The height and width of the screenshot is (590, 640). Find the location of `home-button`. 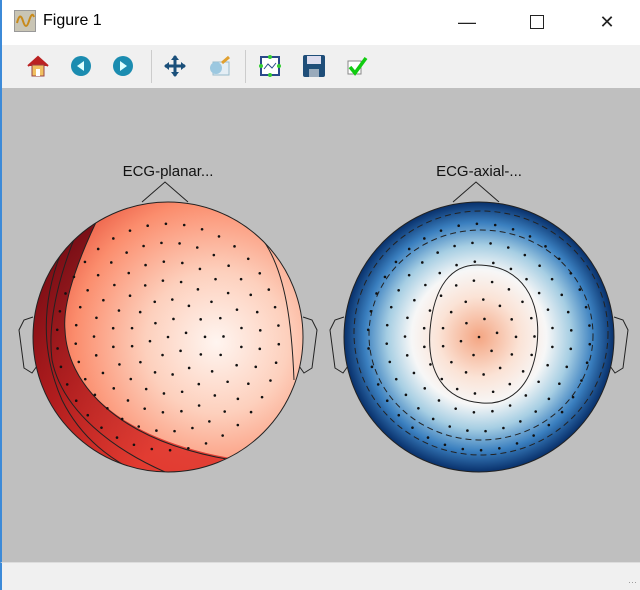

home-button is located at coordinates (38, 66).